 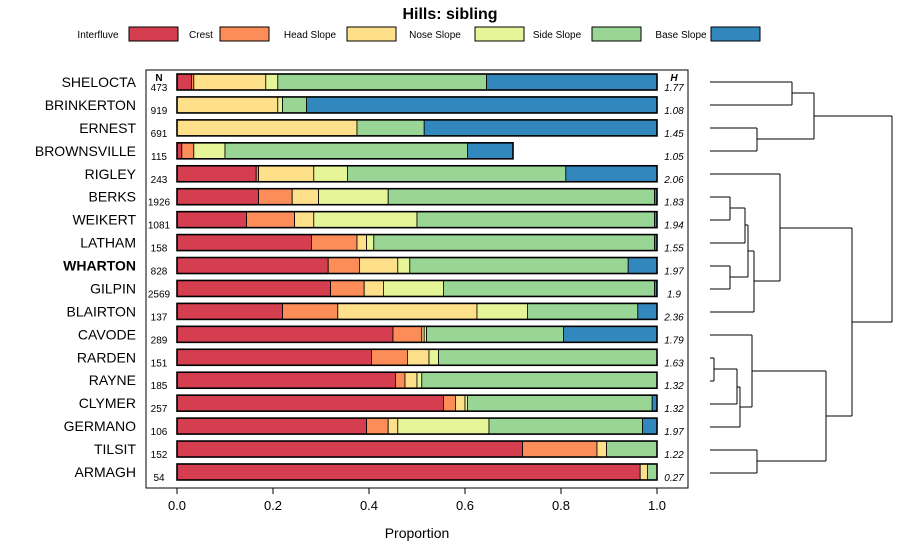 What do you see at coordinates (310, 35) in the screenshot?
I see `legend-label: Head Slope` at bounding box center [310, 35].